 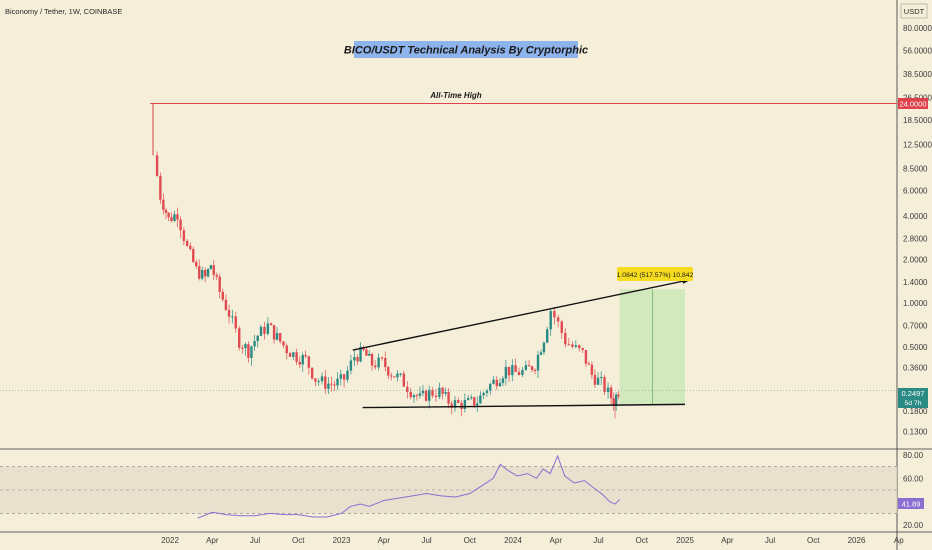 What do you see at coordinates (513, 540) in the screenshot?
I see `time-tick-label: 2024` at bounding box center [513, 540].